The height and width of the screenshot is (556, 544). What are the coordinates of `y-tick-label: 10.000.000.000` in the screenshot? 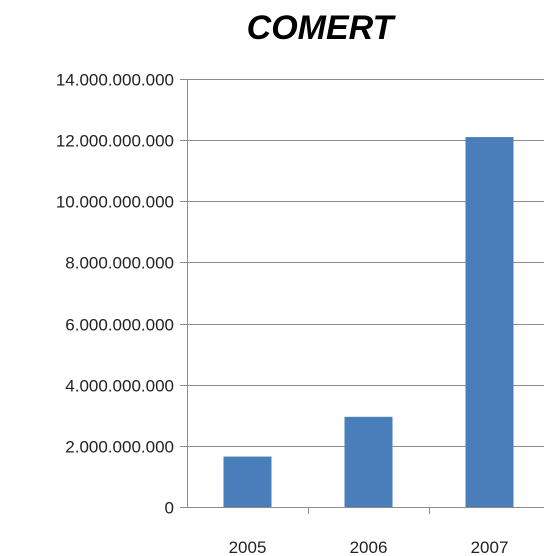 It's located at (115, 202).